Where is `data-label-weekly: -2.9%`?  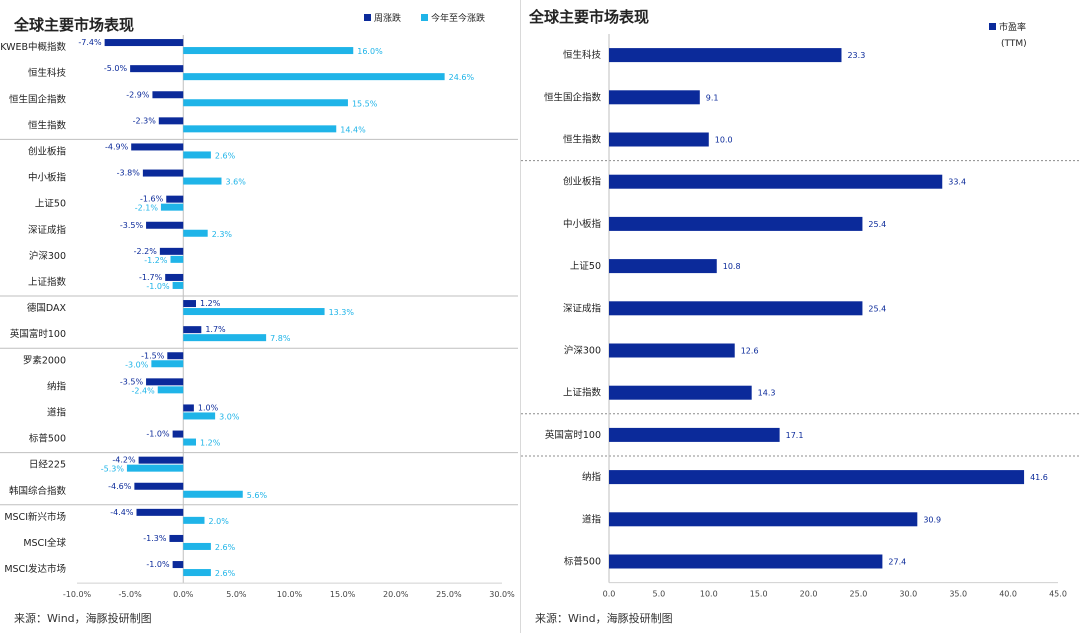 data-label-weekly: -2.9% is located at coordinates (138, 94).